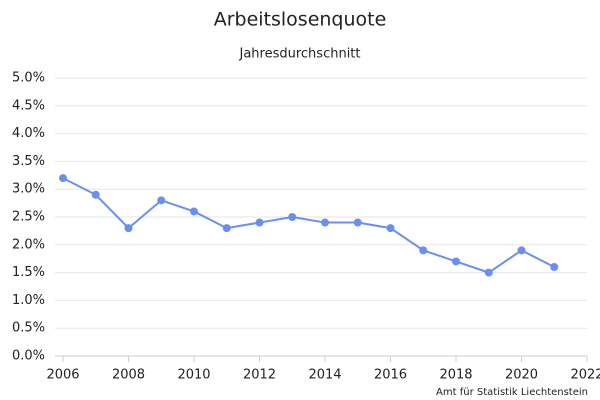  What do you see at coordinates (28, 161) in the screenshot?
I see `y-tick-label: 3.5%` at bounding box center [28, 161].